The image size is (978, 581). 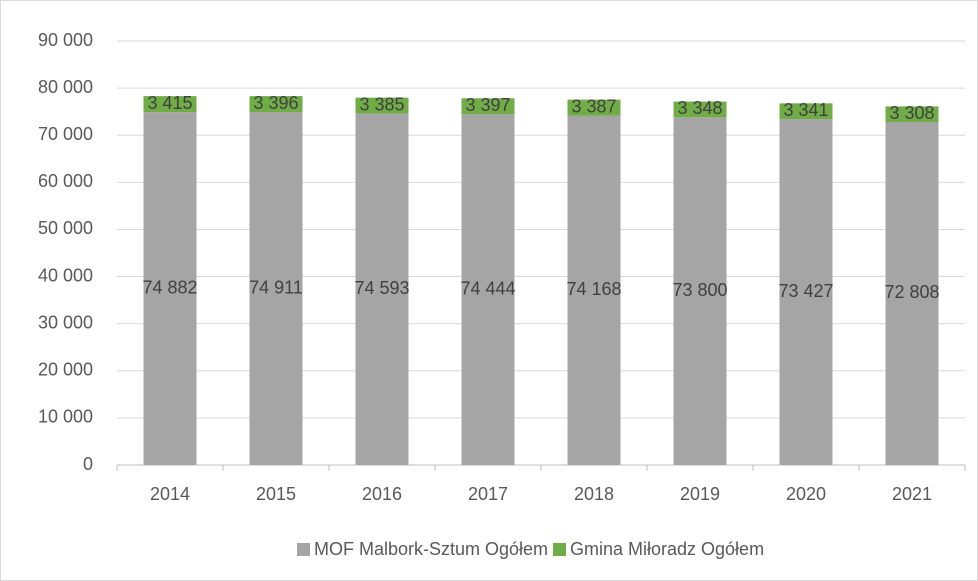 What do you see at coordinates (594, 494) in the screenshot?
I see `x-tick-label: 2018` at bounding box center [594, 494].